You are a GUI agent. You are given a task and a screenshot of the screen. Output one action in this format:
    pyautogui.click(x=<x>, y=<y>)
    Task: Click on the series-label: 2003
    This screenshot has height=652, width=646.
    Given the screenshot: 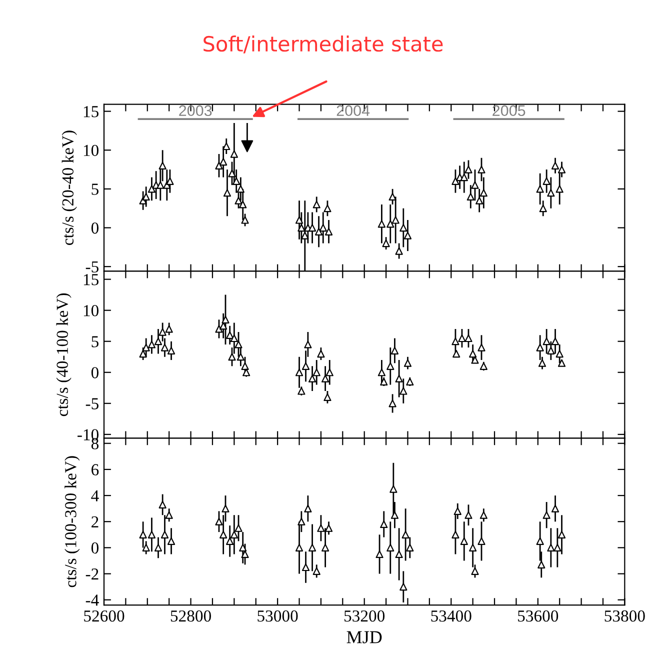 What is the action you would take?
    pyautogui.click(x=195, y=110)
    